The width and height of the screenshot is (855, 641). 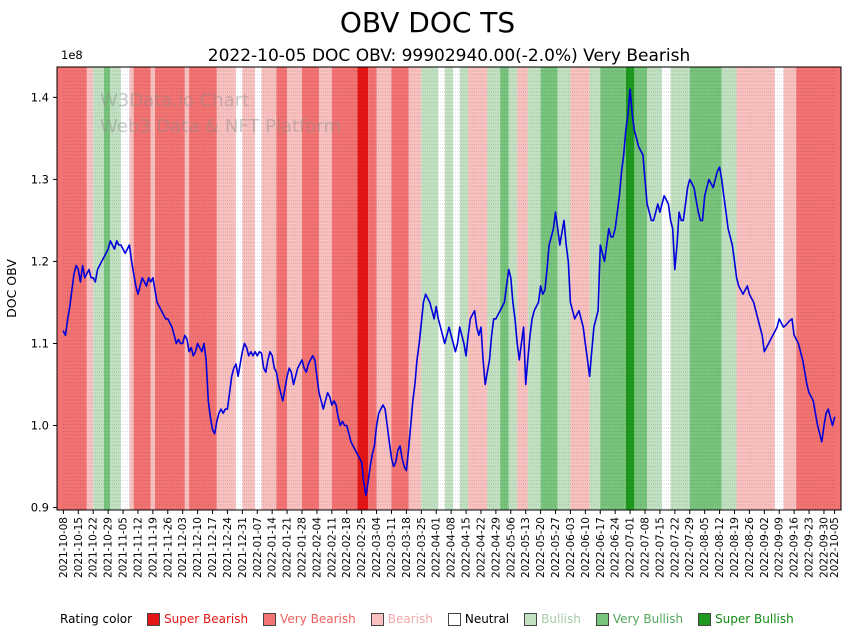 What do you see at coordinates (410, 619) in the screenshot?
I see `legend-item-label: Bearish` at bounding box center [410, 619].